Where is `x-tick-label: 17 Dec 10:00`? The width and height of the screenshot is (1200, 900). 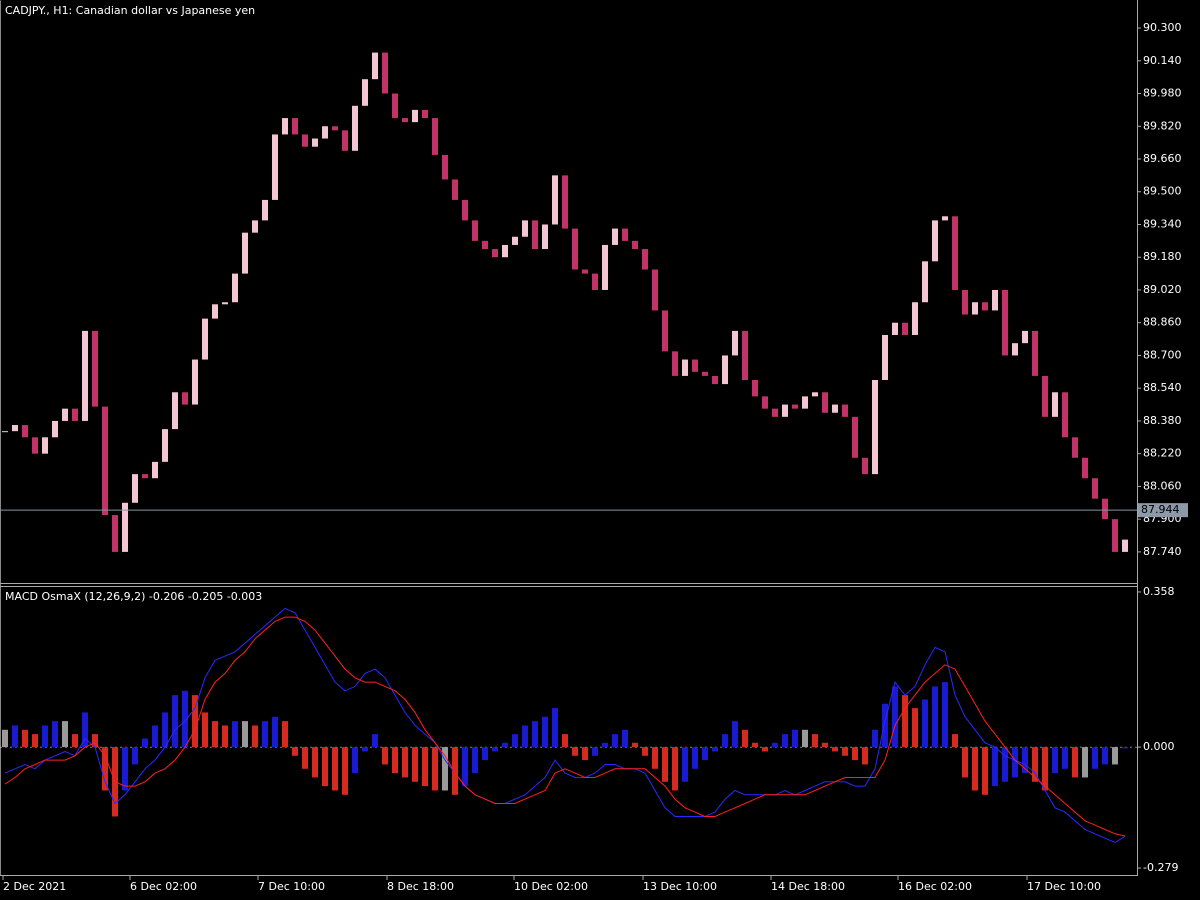 x-tick-label: 17 Dec 10:00 is located at coordinates (1064, 886).